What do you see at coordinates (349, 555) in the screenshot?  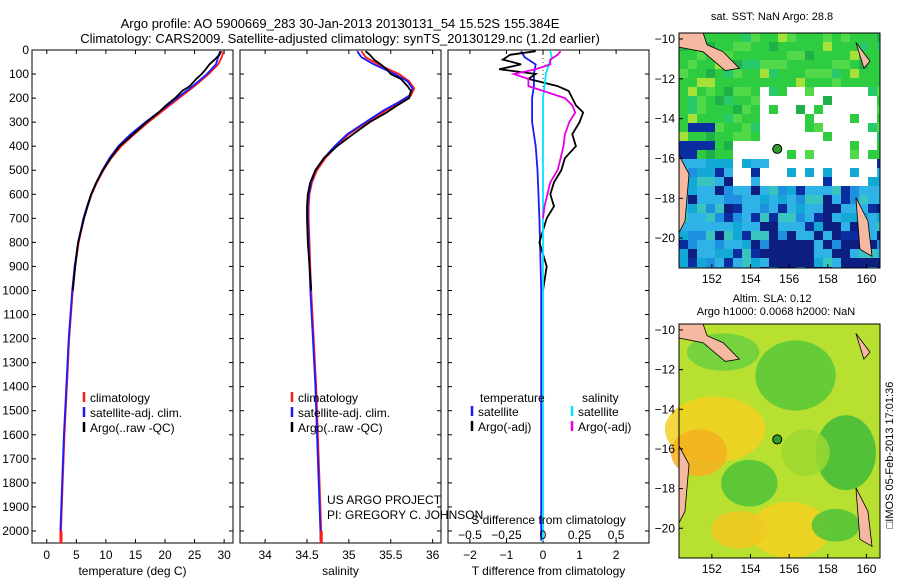 I see `x-tick-label: 35` at bounding box center [349, 555].